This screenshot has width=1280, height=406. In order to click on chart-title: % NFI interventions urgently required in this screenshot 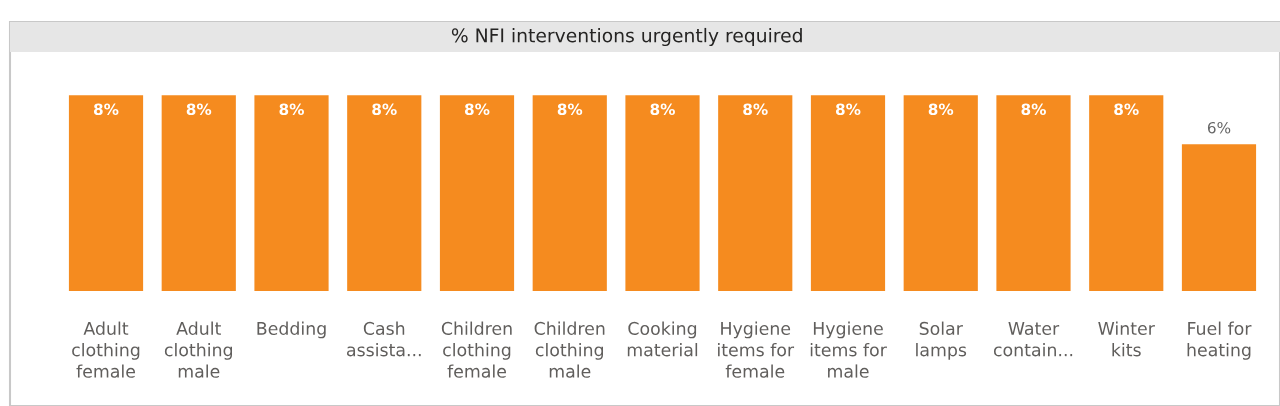, I will do `click(626, 37)`.